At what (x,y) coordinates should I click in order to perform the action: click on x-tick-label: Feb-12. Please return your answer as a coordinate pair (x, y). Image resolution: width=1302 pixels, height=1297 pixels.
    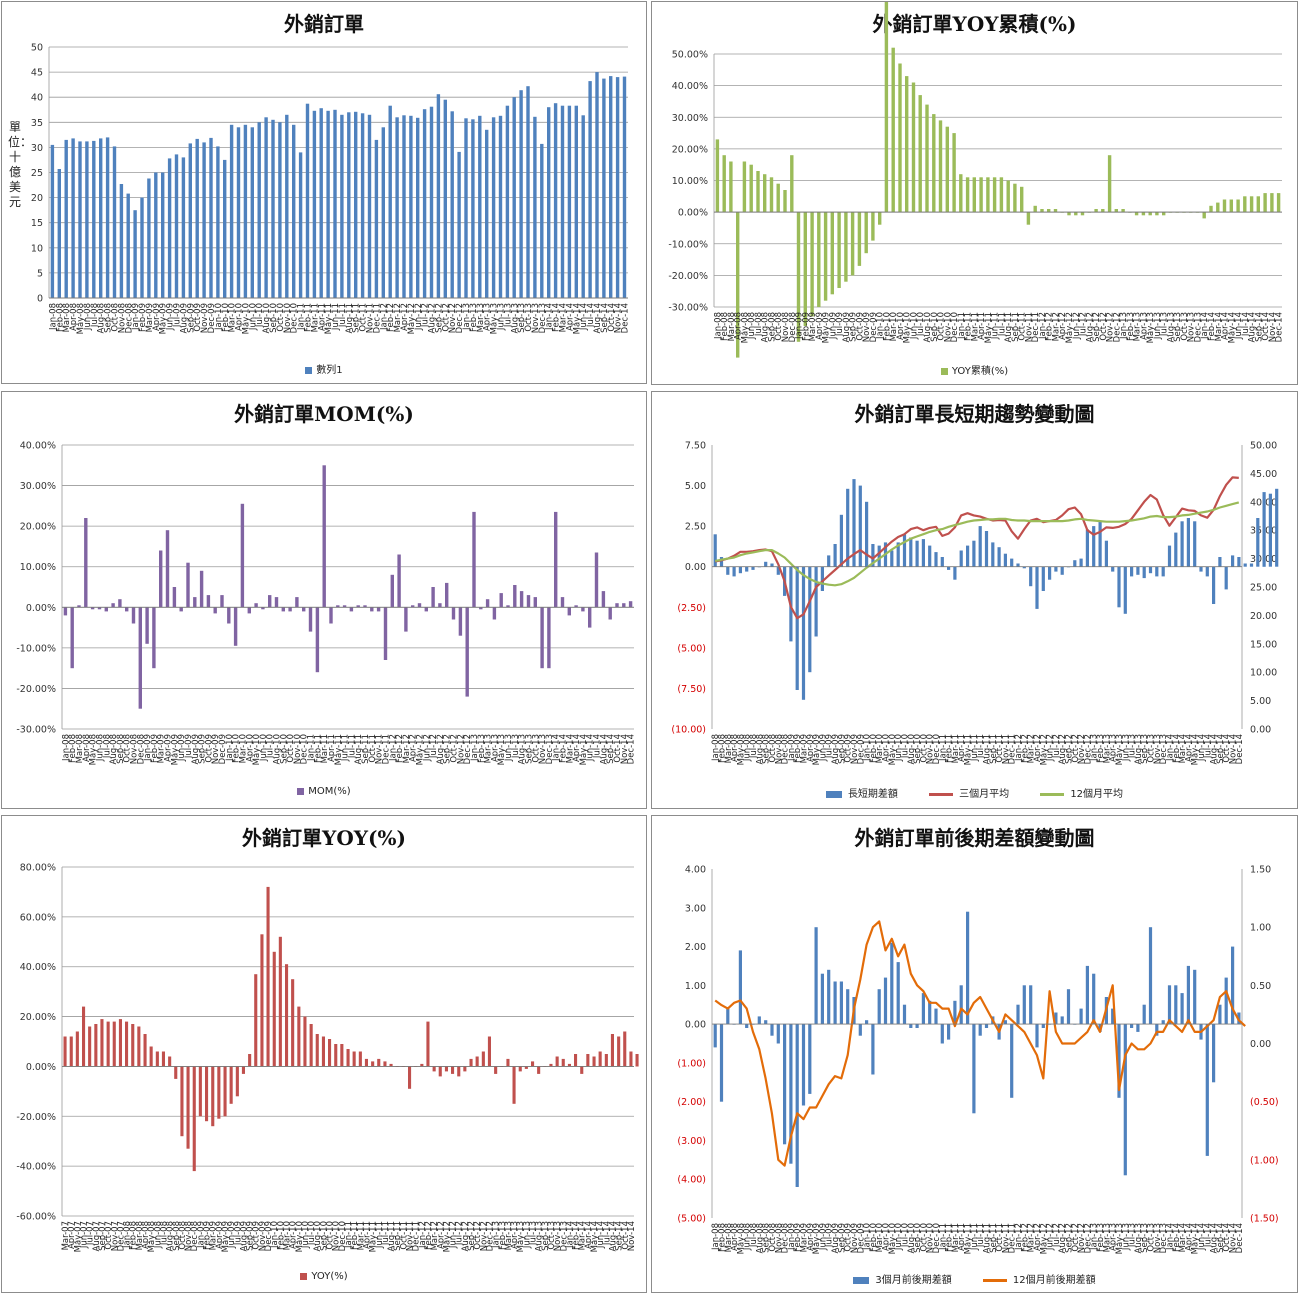
    Looking at the image, I should click on (1025, 1237).